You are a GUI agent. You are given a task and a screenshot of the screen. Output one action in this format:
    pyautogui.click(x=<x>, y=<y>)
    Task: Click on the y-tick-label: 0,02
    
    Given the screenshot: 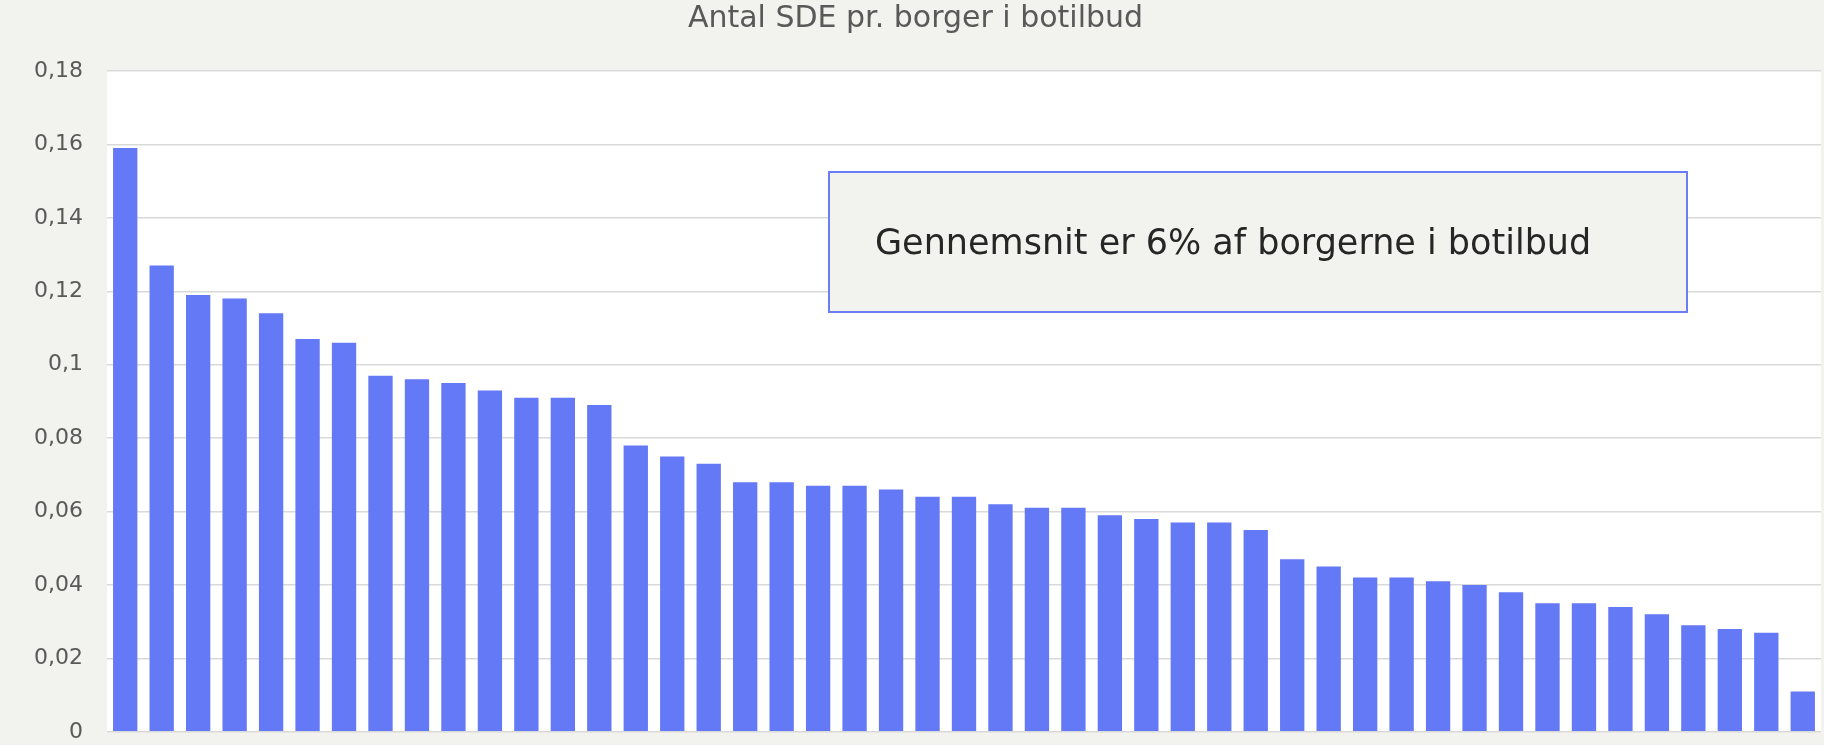 What is the action you would take?
    pyautogui.click(x=58, y=657)
    